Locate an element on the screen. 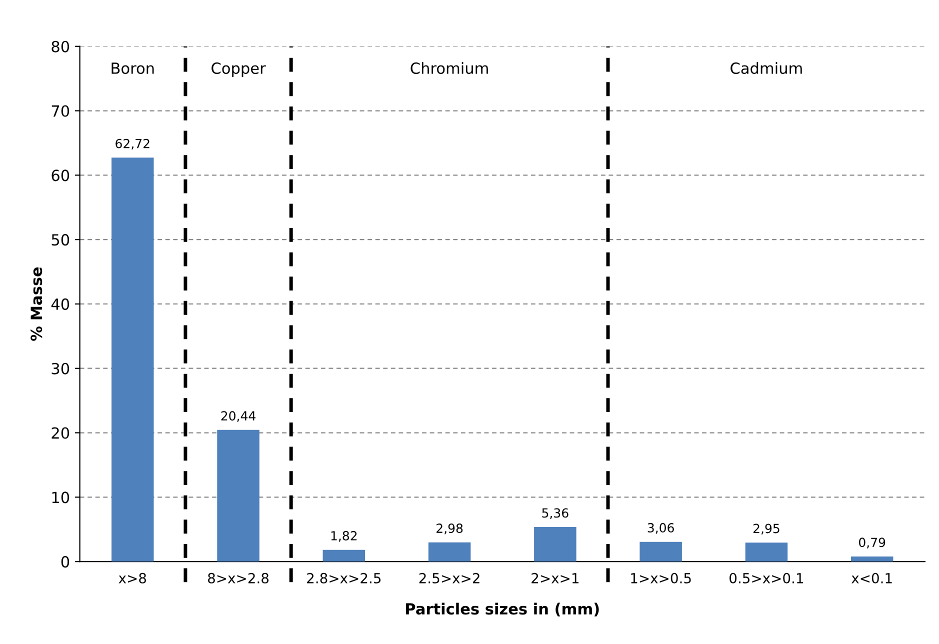  y-tick-label: 20 is located at coordinates (61, 433).